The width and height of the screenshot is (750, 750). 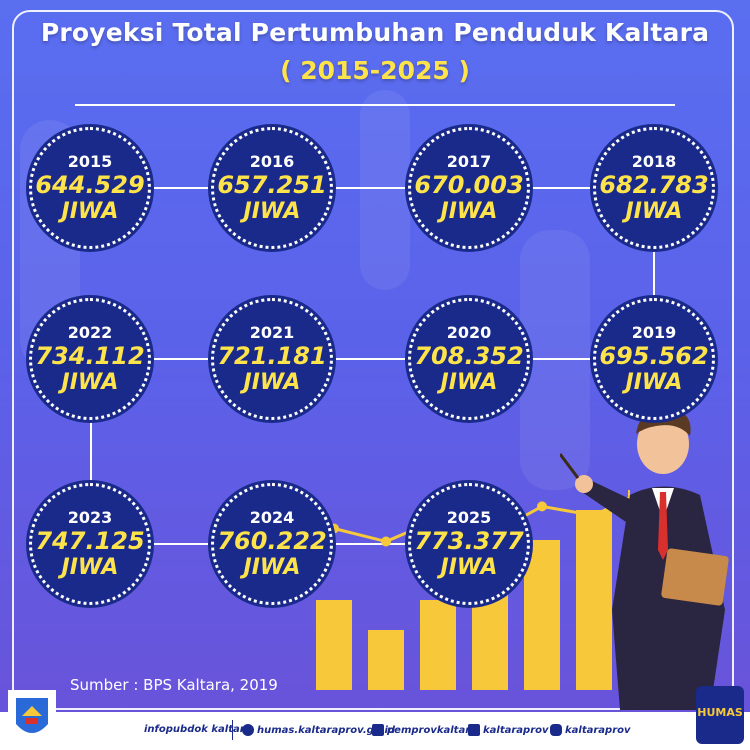 I want to click on circle-value: 695.562, so click(x=654, y=355).